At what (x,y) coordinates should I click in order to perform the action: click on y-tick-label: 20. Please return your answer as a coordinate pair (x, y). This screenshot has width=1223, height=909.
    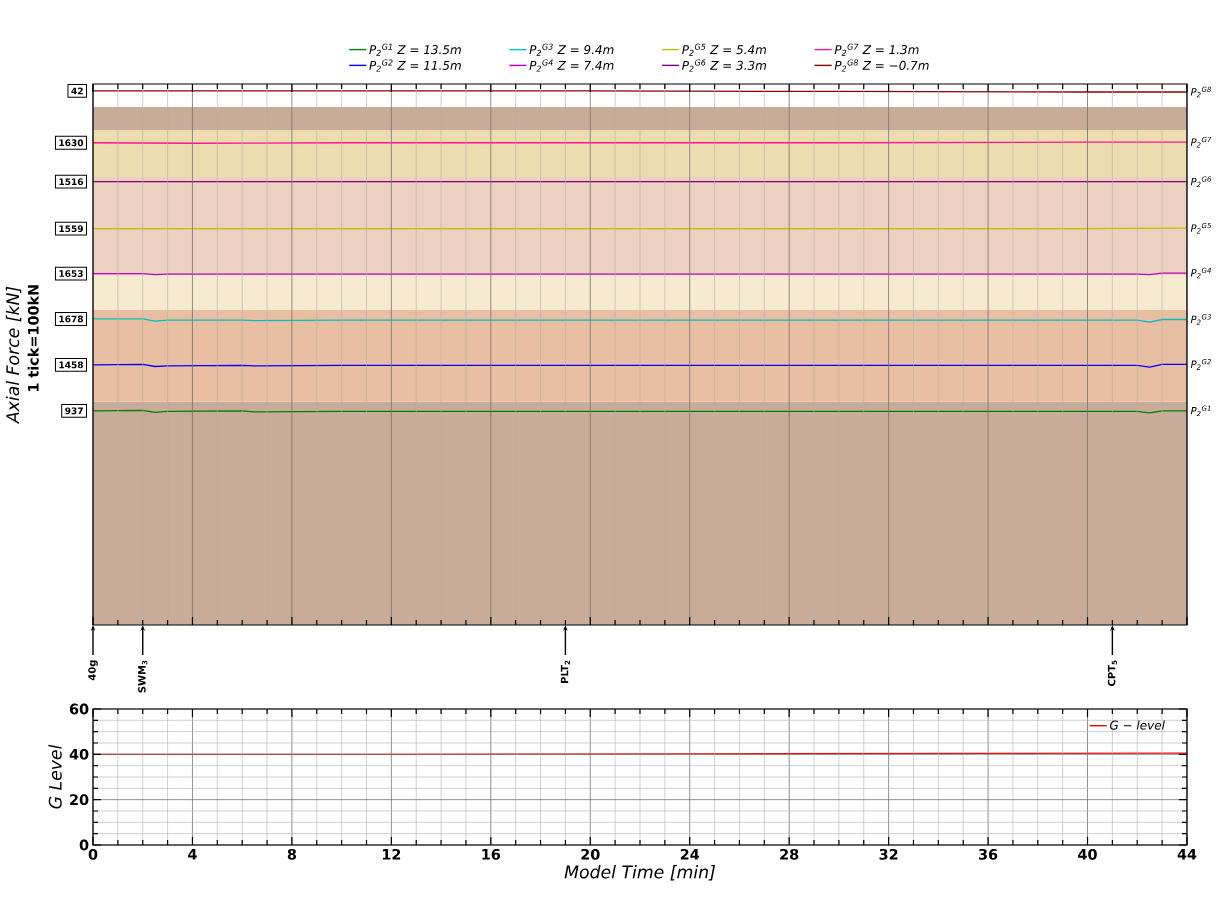
    Looking at the image, I should click on (79, 800).